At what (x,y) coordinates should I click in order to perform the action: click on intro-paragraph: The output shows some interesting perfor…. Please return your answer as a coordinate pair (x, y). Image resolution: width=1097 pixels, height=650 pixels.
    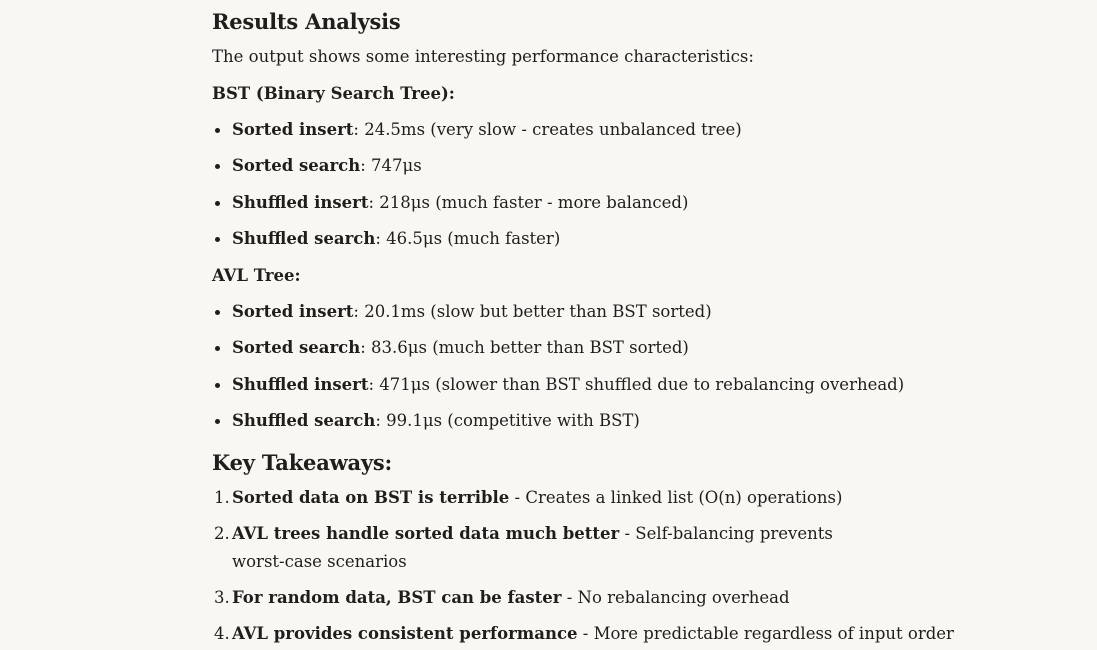
    Looking at the image, I should click on (483, 56).